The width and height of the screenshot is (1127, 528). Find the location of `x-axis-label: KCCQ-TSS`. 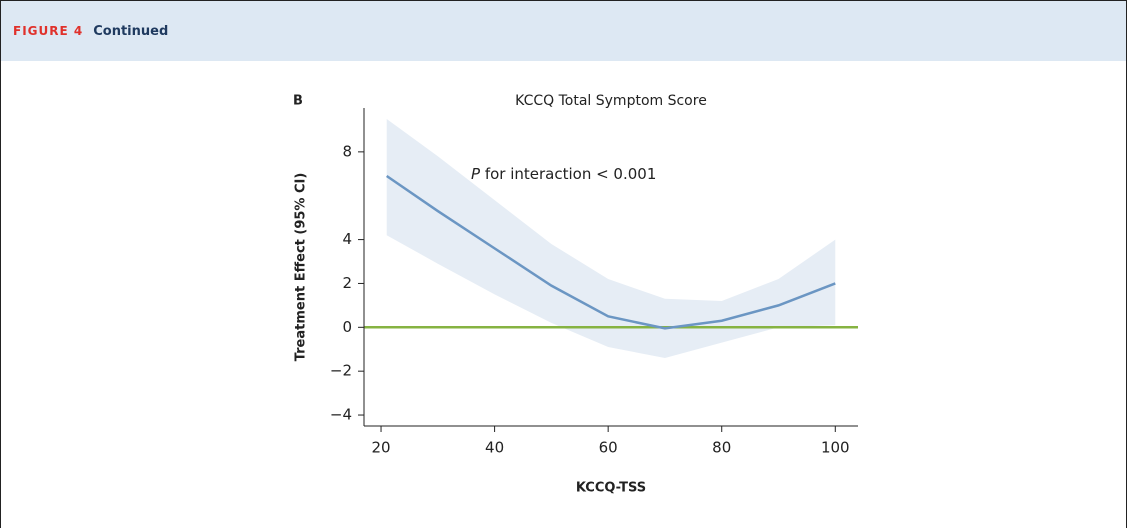

x-axis-label: KCCQ-TSS is located at coordinates (611, 488).